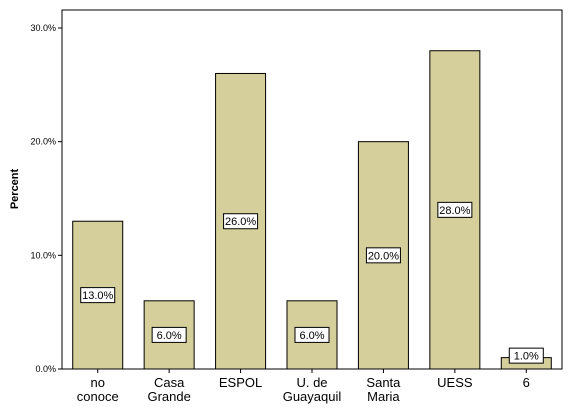 The width and height of the screenshot is (571, 414). I want to click on data-label: 20.0%, so click(383, 256).